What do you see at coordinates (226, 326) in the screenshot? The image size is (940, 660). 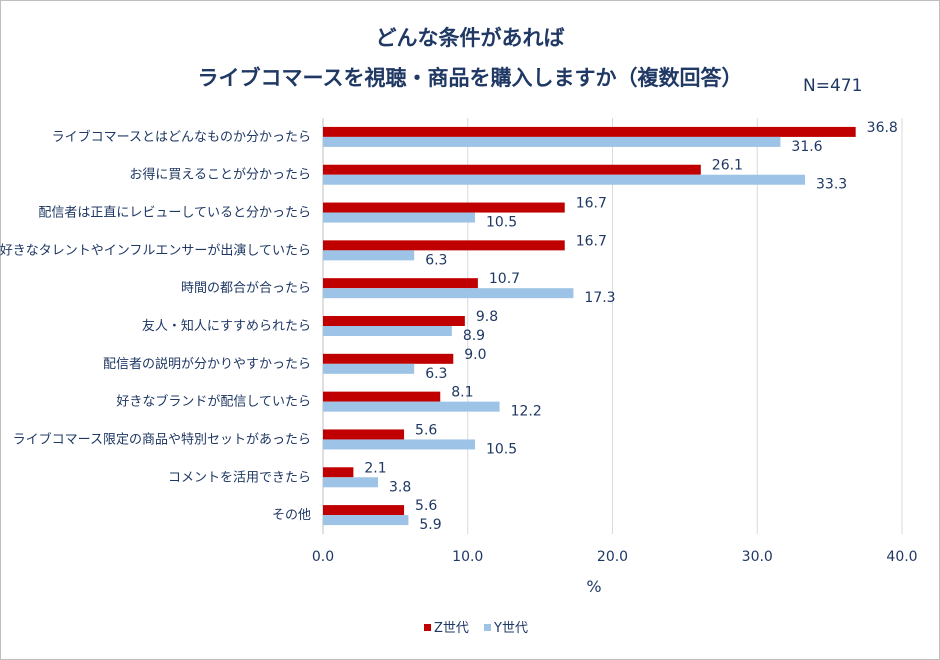 I see `category-label: 友人・知人にすすめられたら` at bounding box center [226, 326].